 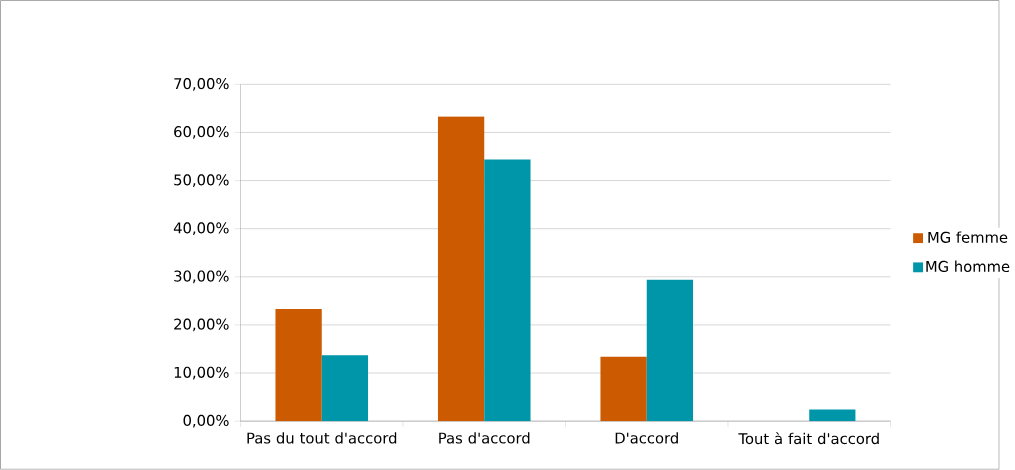 I want to click on x-tick-label: D'accord, so click(x=646, y=438).